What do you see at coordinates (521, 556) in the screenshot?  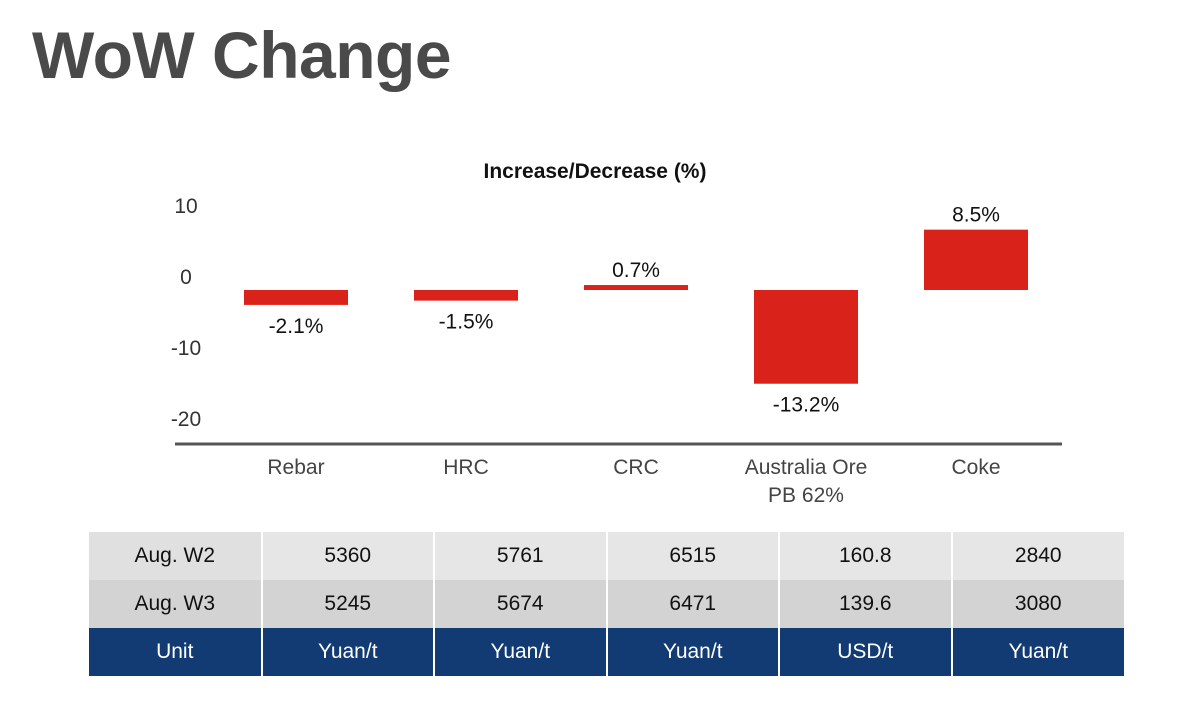 I see `table-cell: 5761` at bounding box center [521, 556].